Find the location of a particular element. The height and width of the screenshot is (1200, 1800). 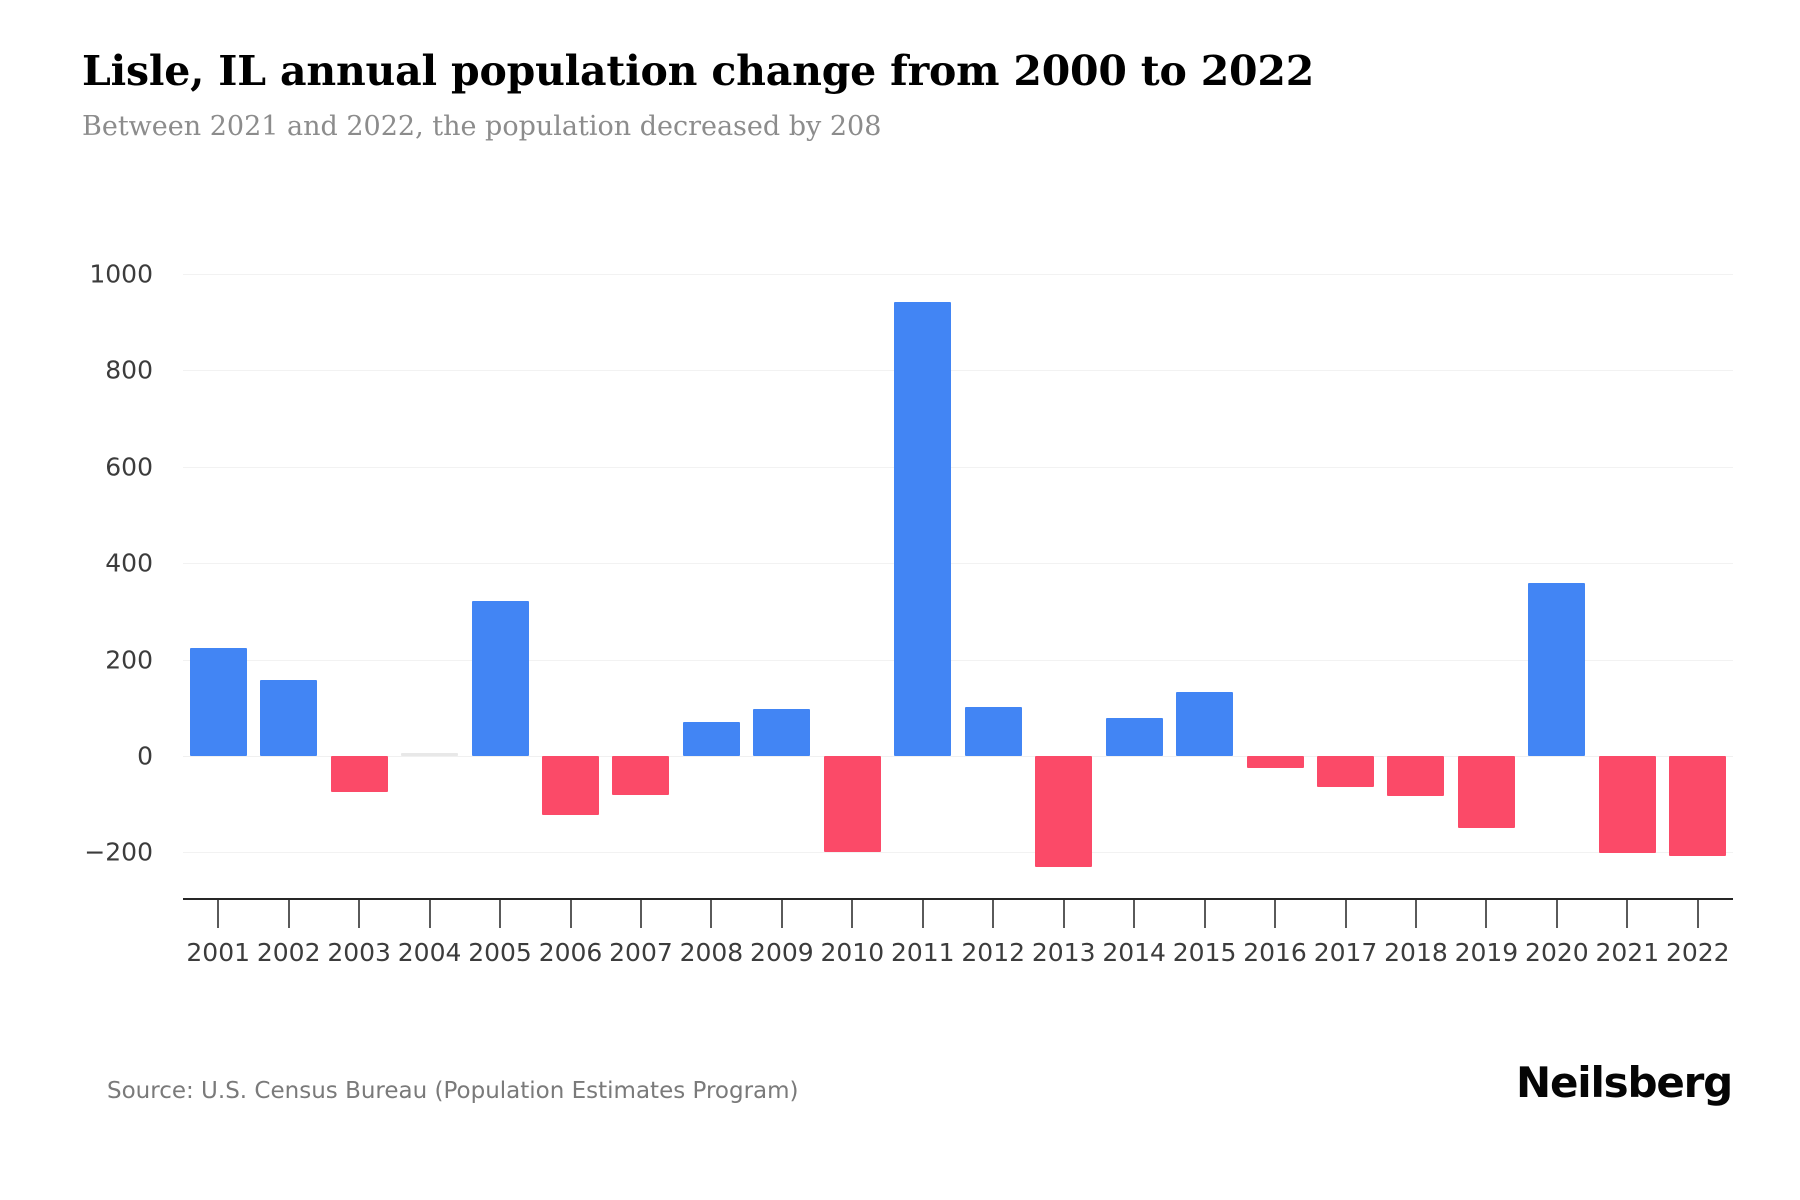

x-axis-tick-label: 2022 is located at coordinates (1697, 952).